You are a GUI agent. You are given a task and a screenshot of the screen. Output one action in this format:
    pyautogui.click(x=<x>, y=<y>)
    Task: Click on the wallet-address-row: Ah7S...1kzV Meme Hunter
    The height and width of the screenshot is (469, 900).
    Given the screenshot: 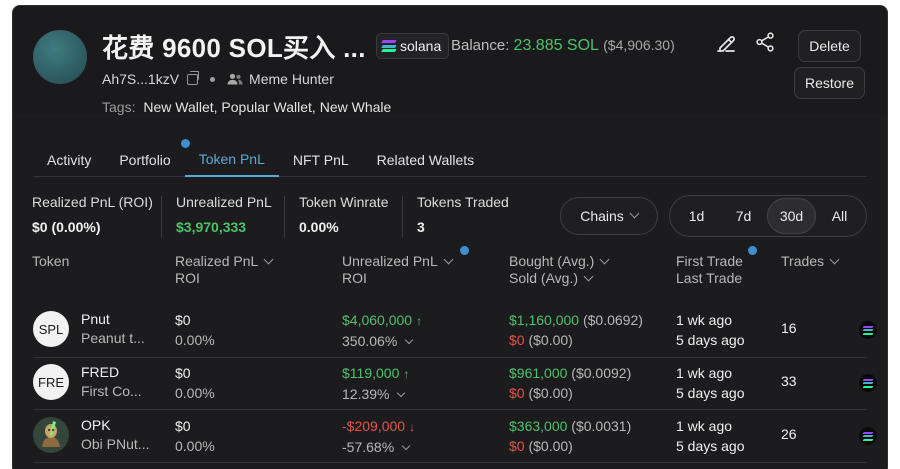 What is the action you would take?
    pyautogui.click(x=218, y=78)
    